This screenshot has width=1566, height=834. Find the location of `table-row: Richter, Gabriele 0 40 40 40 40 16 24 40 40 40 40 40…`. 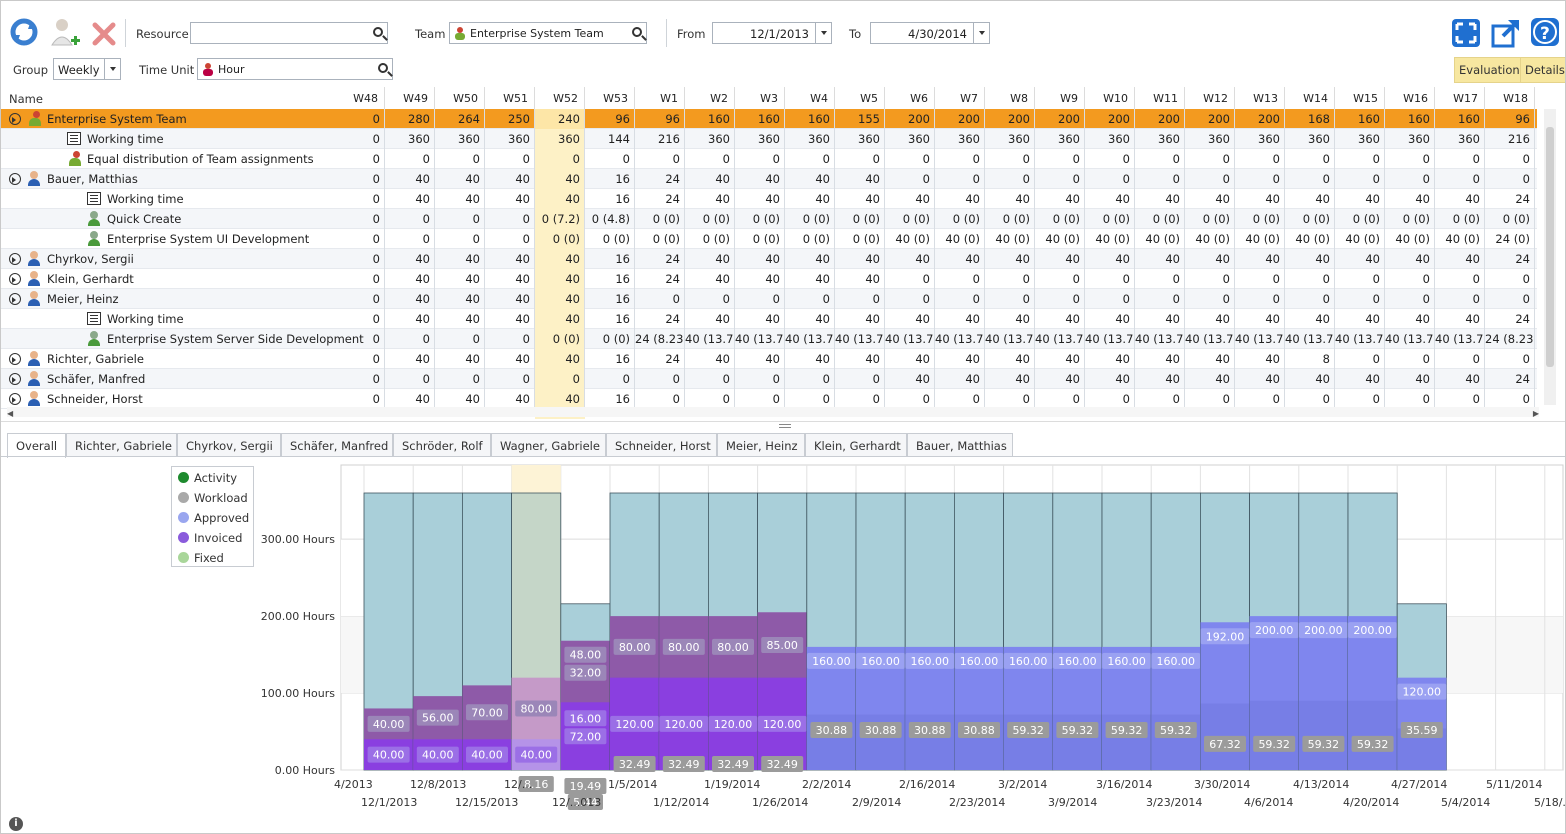

table-row: Richter, Gabriele 0 40 40 40 40 16 24 40 40 40 40 40… is located at coordinates (769, 359).